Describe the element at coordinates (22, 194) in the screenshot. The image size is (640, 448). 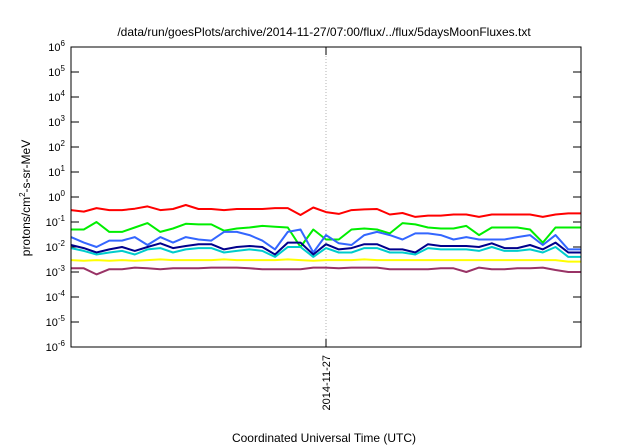
I see `y-axis-label-sup: 2` at that location.